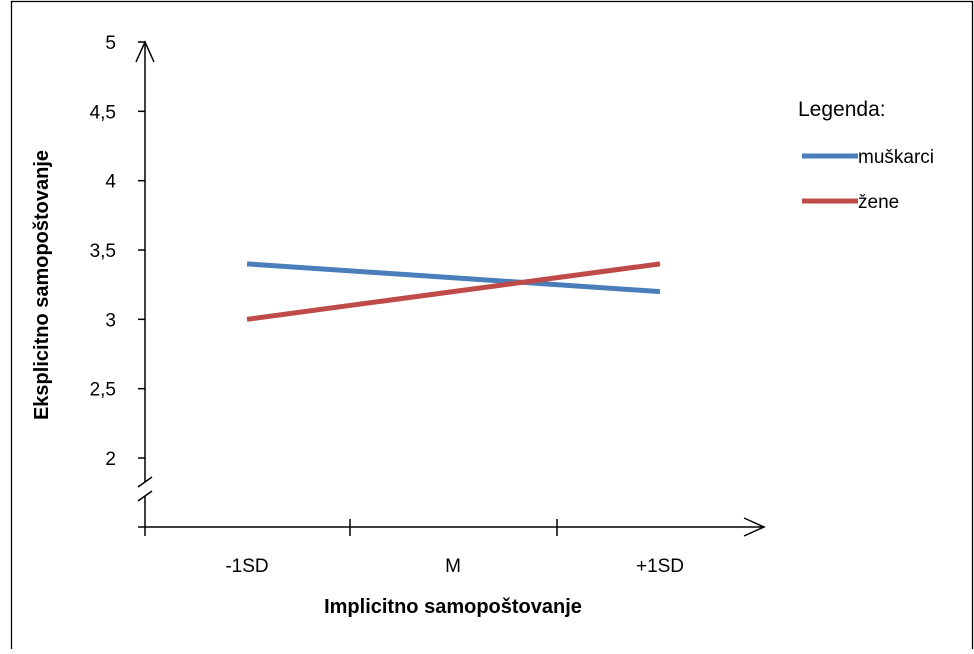 The height and width of the screenshot is (654, 974). What do you see at coordinates (103, 390) in the screenshot?
I see `y-tick-label: 2,5` at bounding box center [103, 390].